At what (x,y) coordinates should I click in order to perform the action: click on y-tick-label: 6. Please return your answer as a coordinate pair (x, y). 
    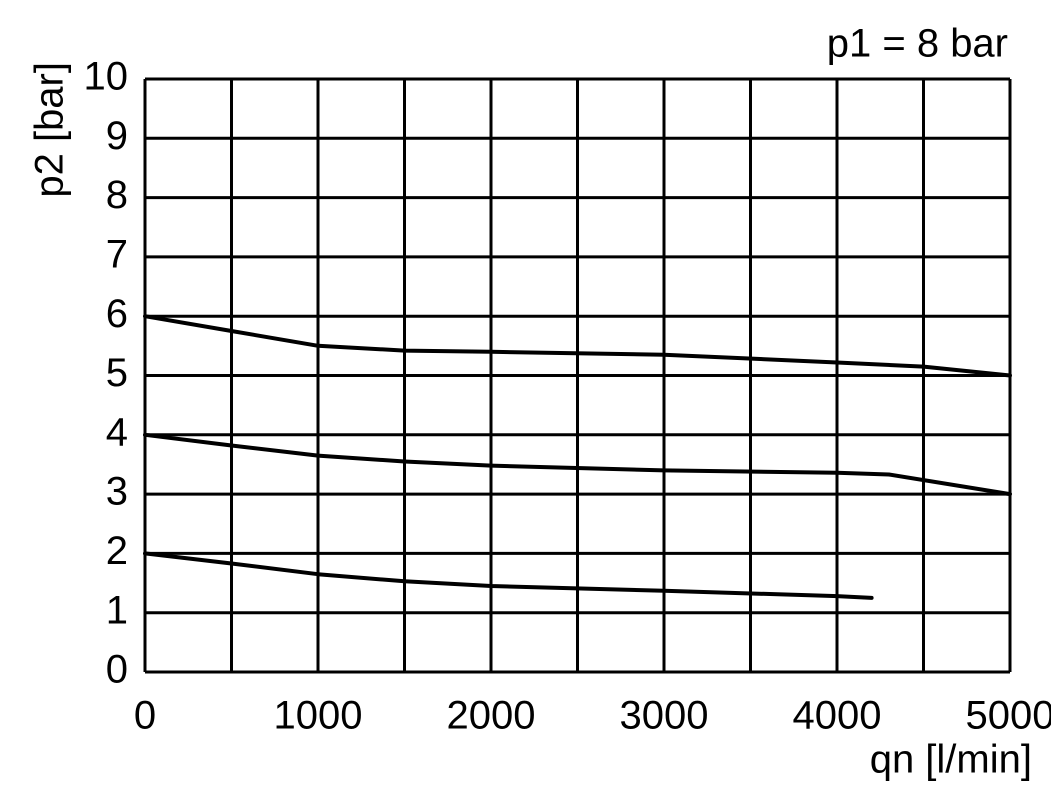
    Looking at the image, I should click on (117, 314).